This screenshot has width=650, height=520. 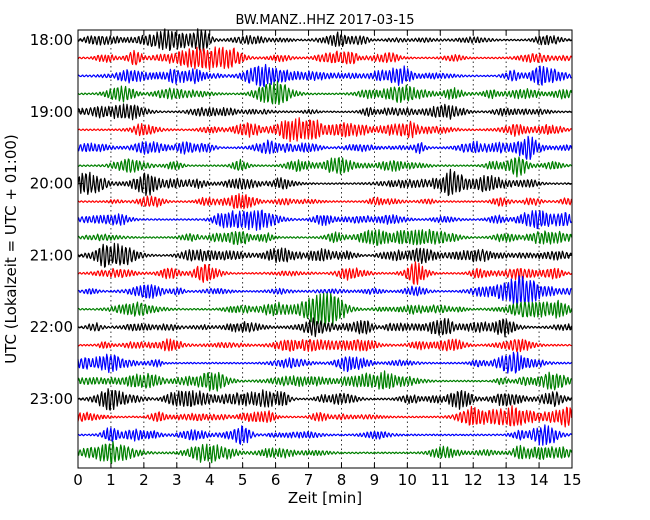 I want to click on x-tick-label: 4, so click(x=210, y=480).